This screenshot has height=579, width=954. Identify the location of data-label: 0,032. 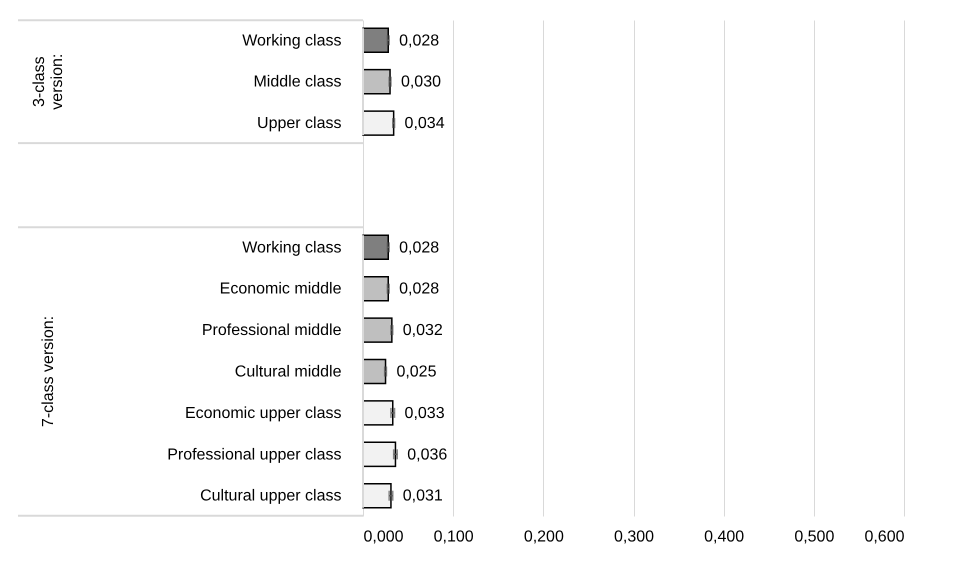
(422, 331).